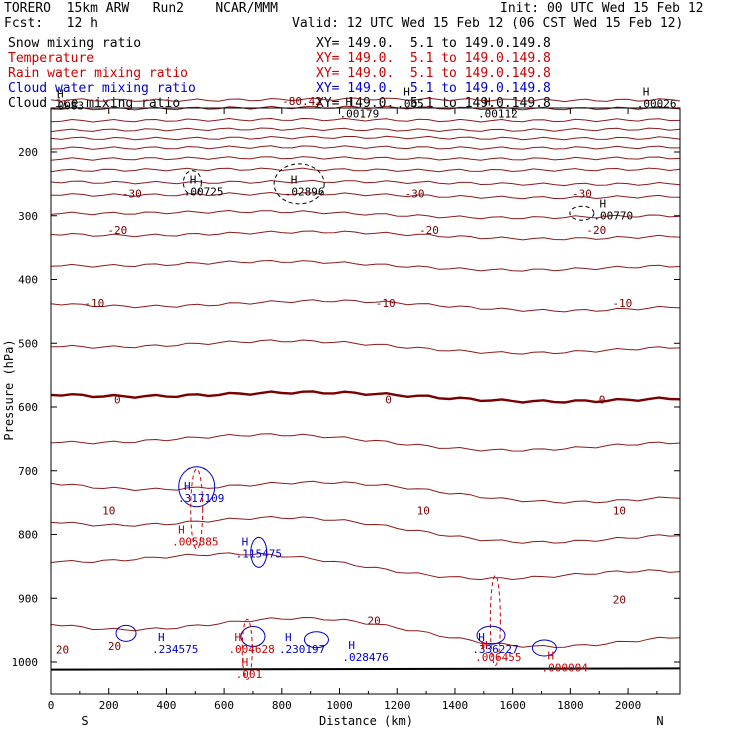  Describe the element at coordinates (657, 103) in the screenshot. I see `snow-max-value: .00026` at that location.